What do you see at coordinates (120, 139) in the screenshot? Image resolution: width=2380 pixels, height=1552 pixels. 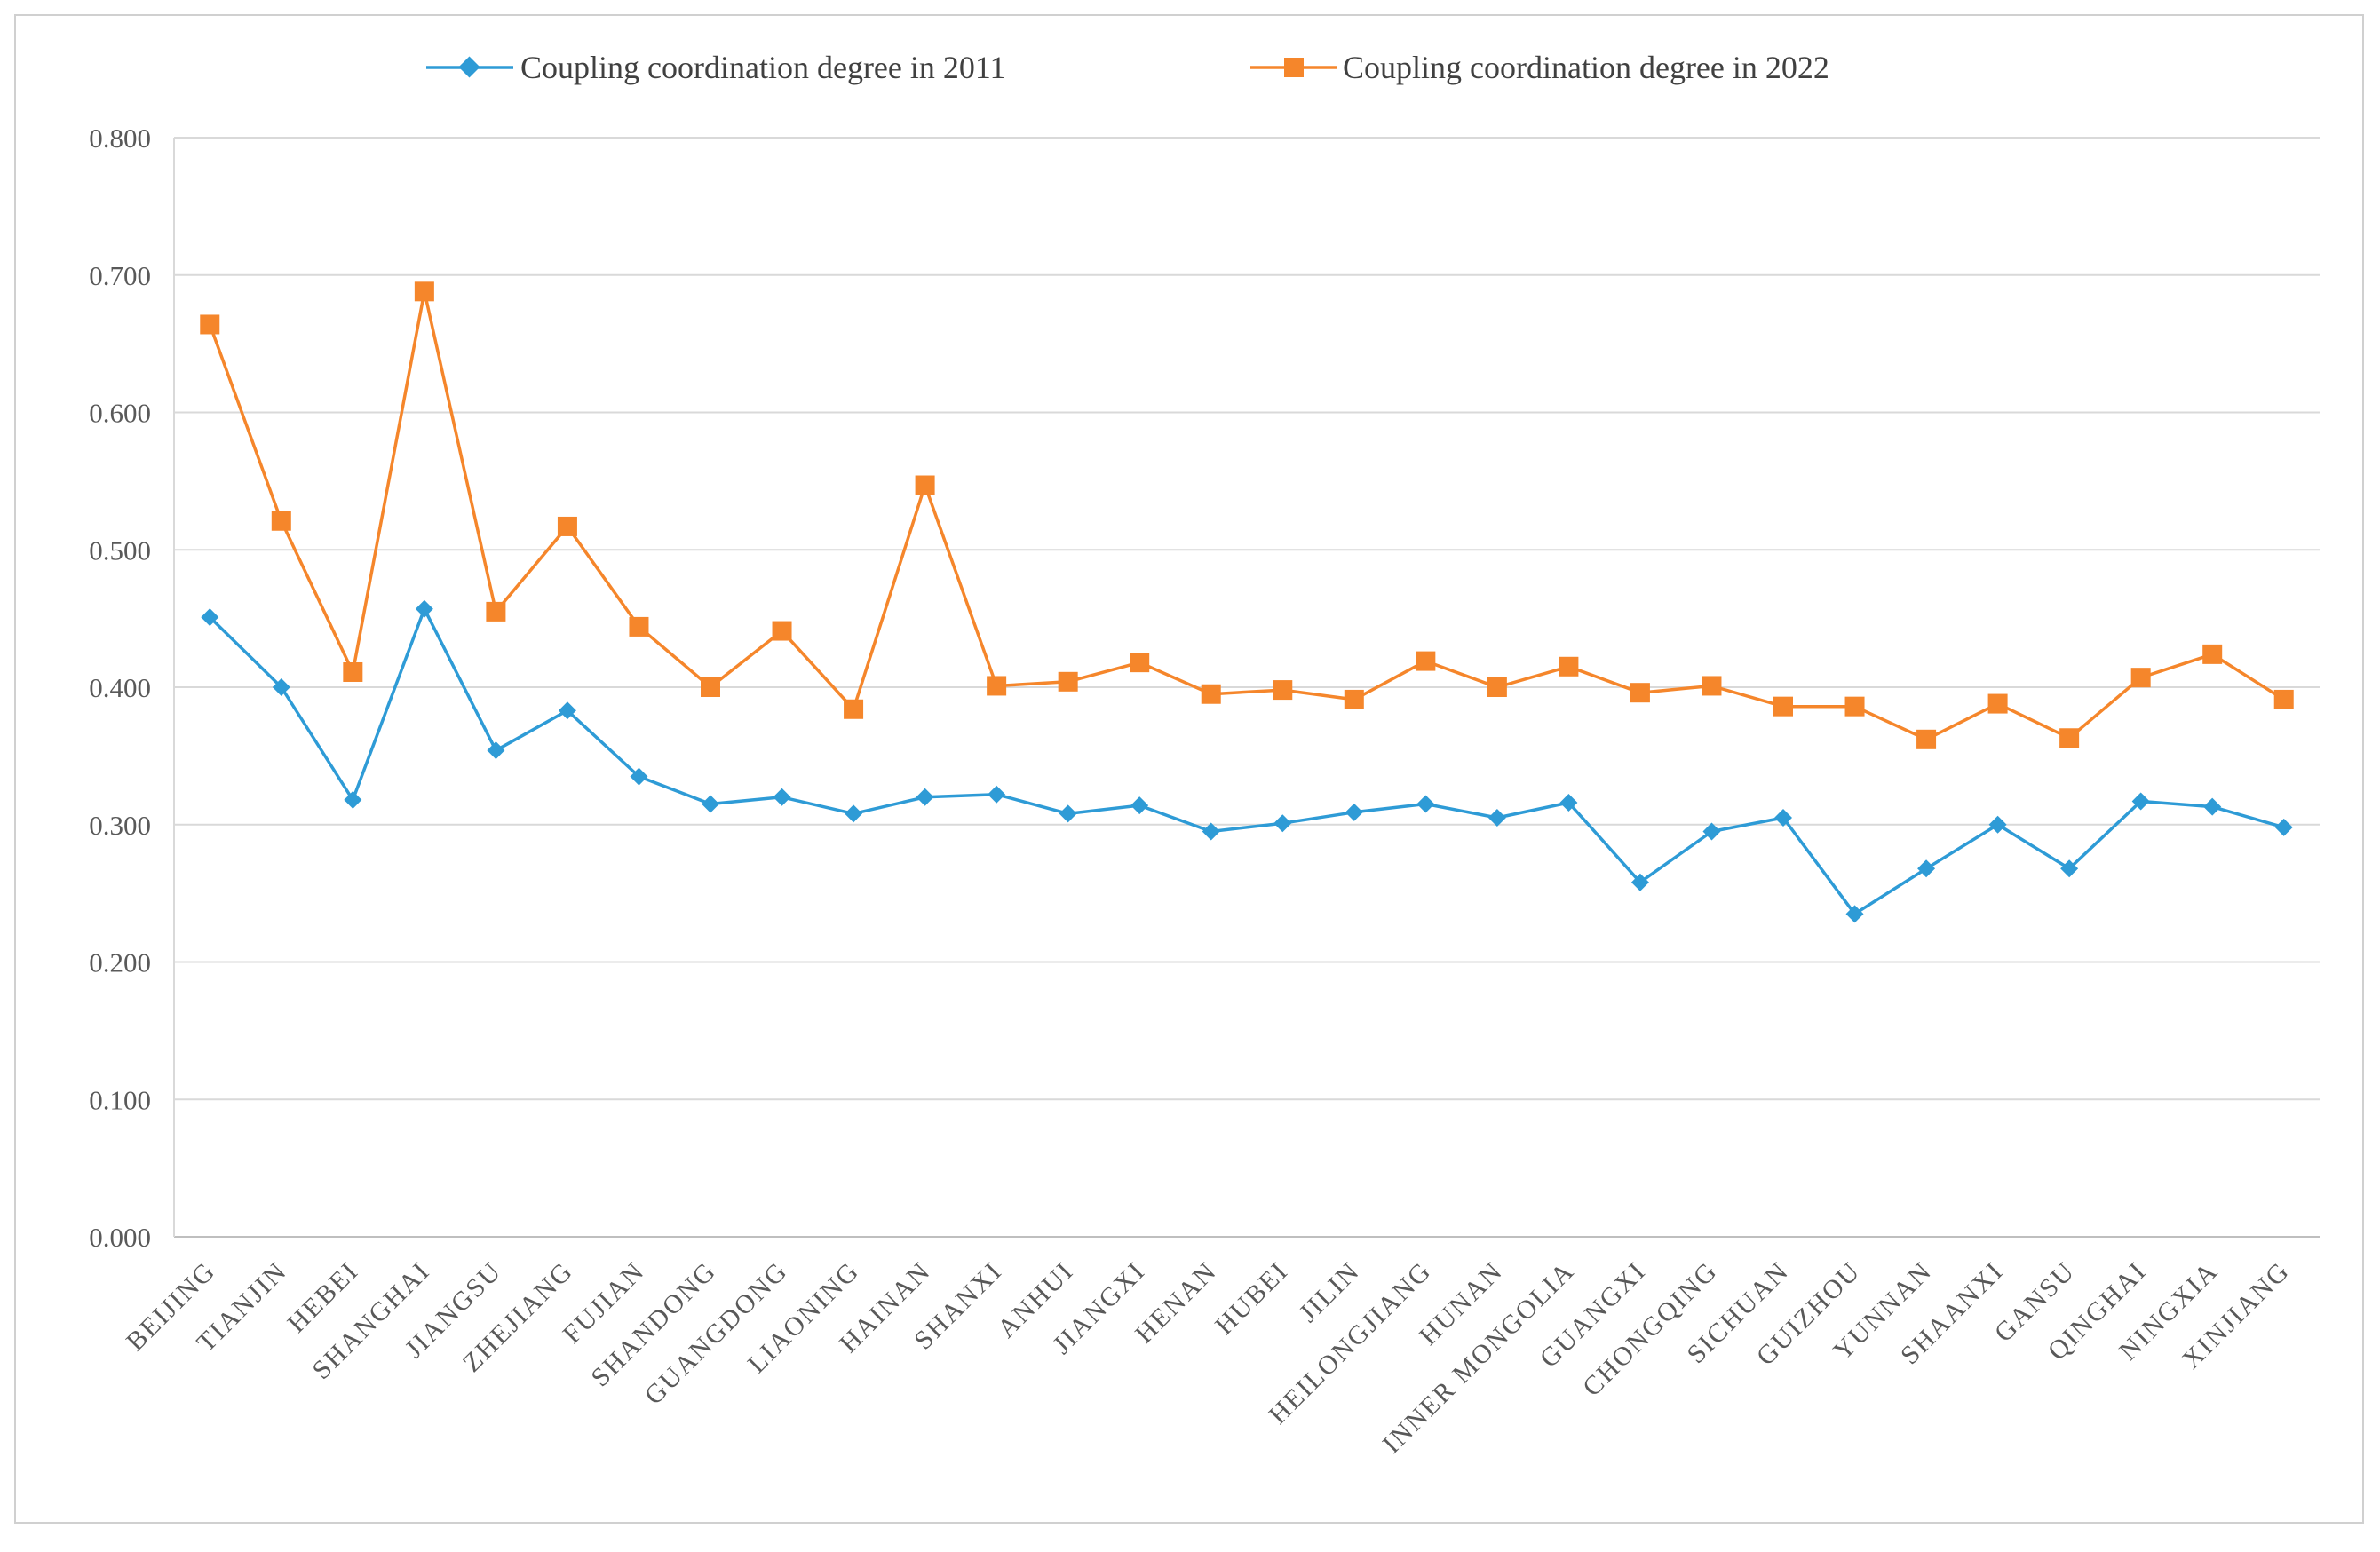 I see `y-tick-label: 0.800` at bounding box center [120, 139].